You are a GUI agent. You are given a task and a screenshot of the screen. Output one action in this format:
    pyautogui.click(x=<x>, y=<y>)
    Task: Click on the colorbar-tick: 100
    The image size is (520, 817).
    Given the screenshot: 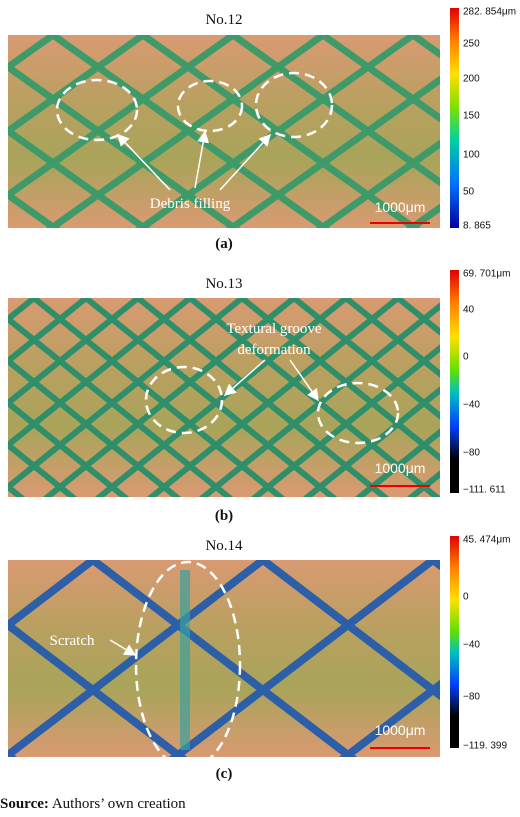 What is the action you would take?
    pyautogui.click(x=471, y=155)
    